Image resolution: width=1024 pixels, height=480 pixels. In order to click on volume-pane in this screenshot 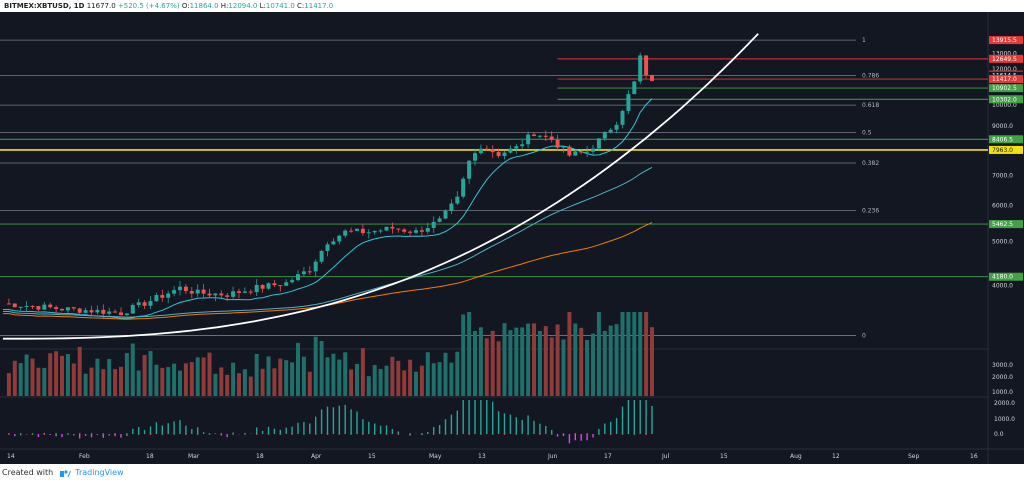, I will do `click(330, 354)`.